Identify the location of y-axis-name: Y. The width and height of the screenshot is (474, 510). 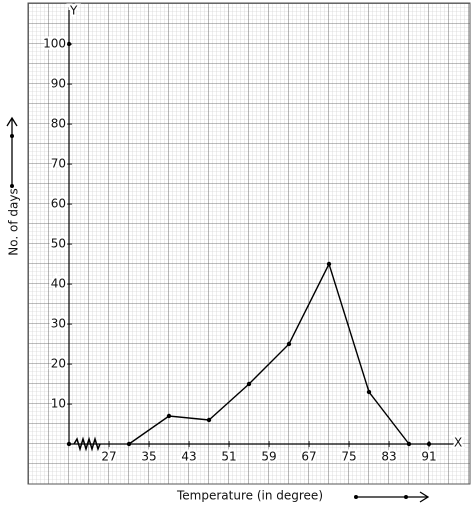
(73, 11).